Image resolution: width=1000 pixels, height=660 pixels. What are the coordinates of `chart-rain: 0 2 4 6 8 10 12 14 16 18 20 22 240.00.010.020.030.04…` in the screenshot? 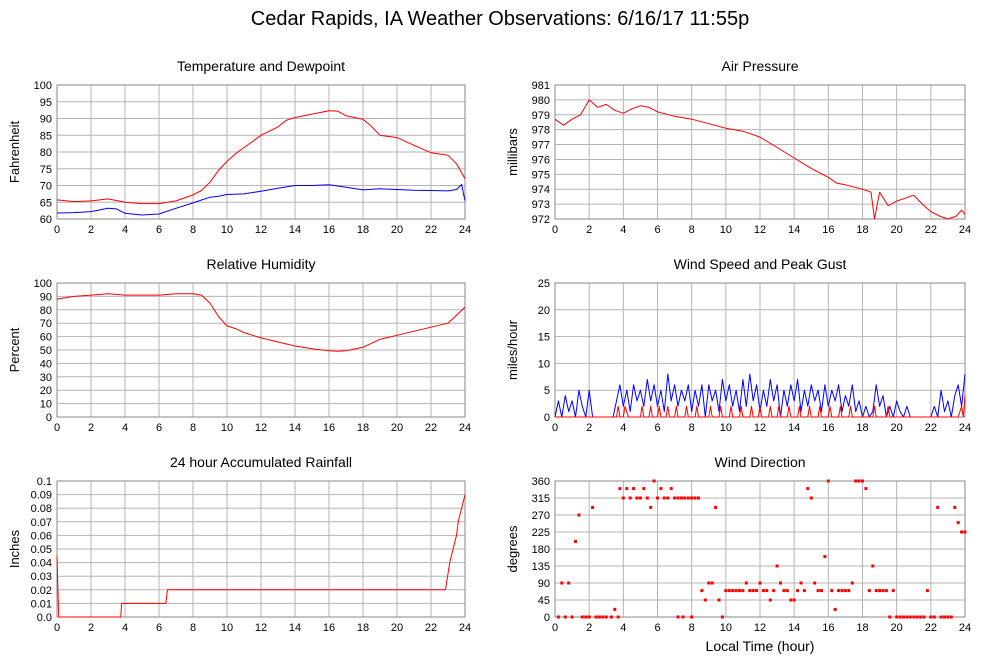 It's located at (239, 544).